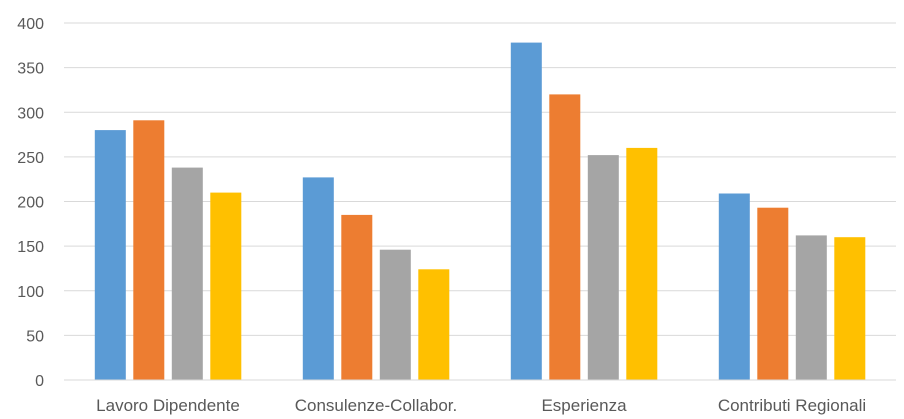  What do you see at coordinates (110, 255) in the screenshot?
I see `bar-cat0-series0` at bounding box center [110, 255].